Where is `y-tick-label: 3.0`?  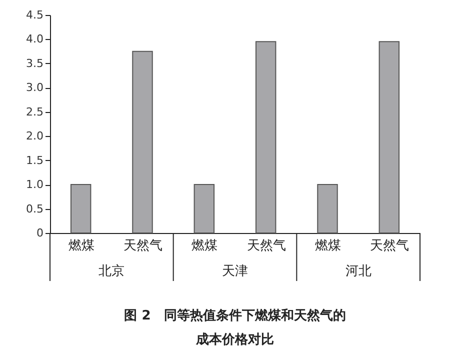
y-tick-label: 3.0 is located at coordinates (35, 87).